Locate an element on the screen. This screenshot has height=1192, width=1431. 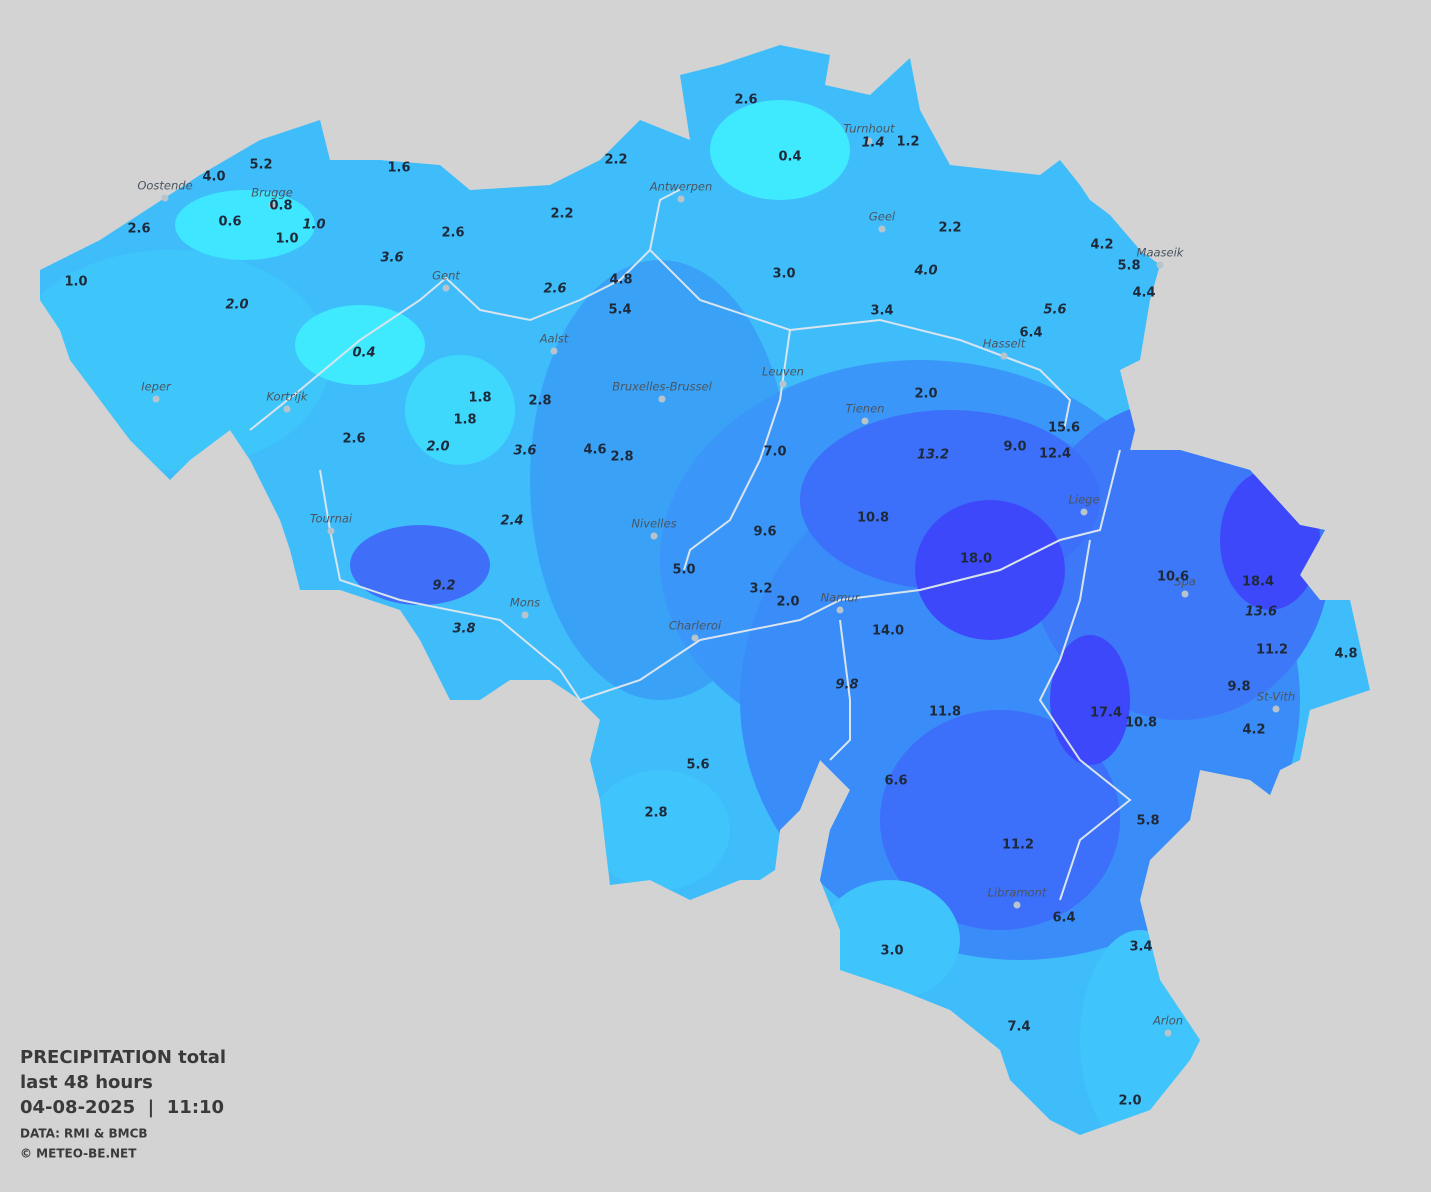
city-label: Charleroi is located at coordinates (695, 626).